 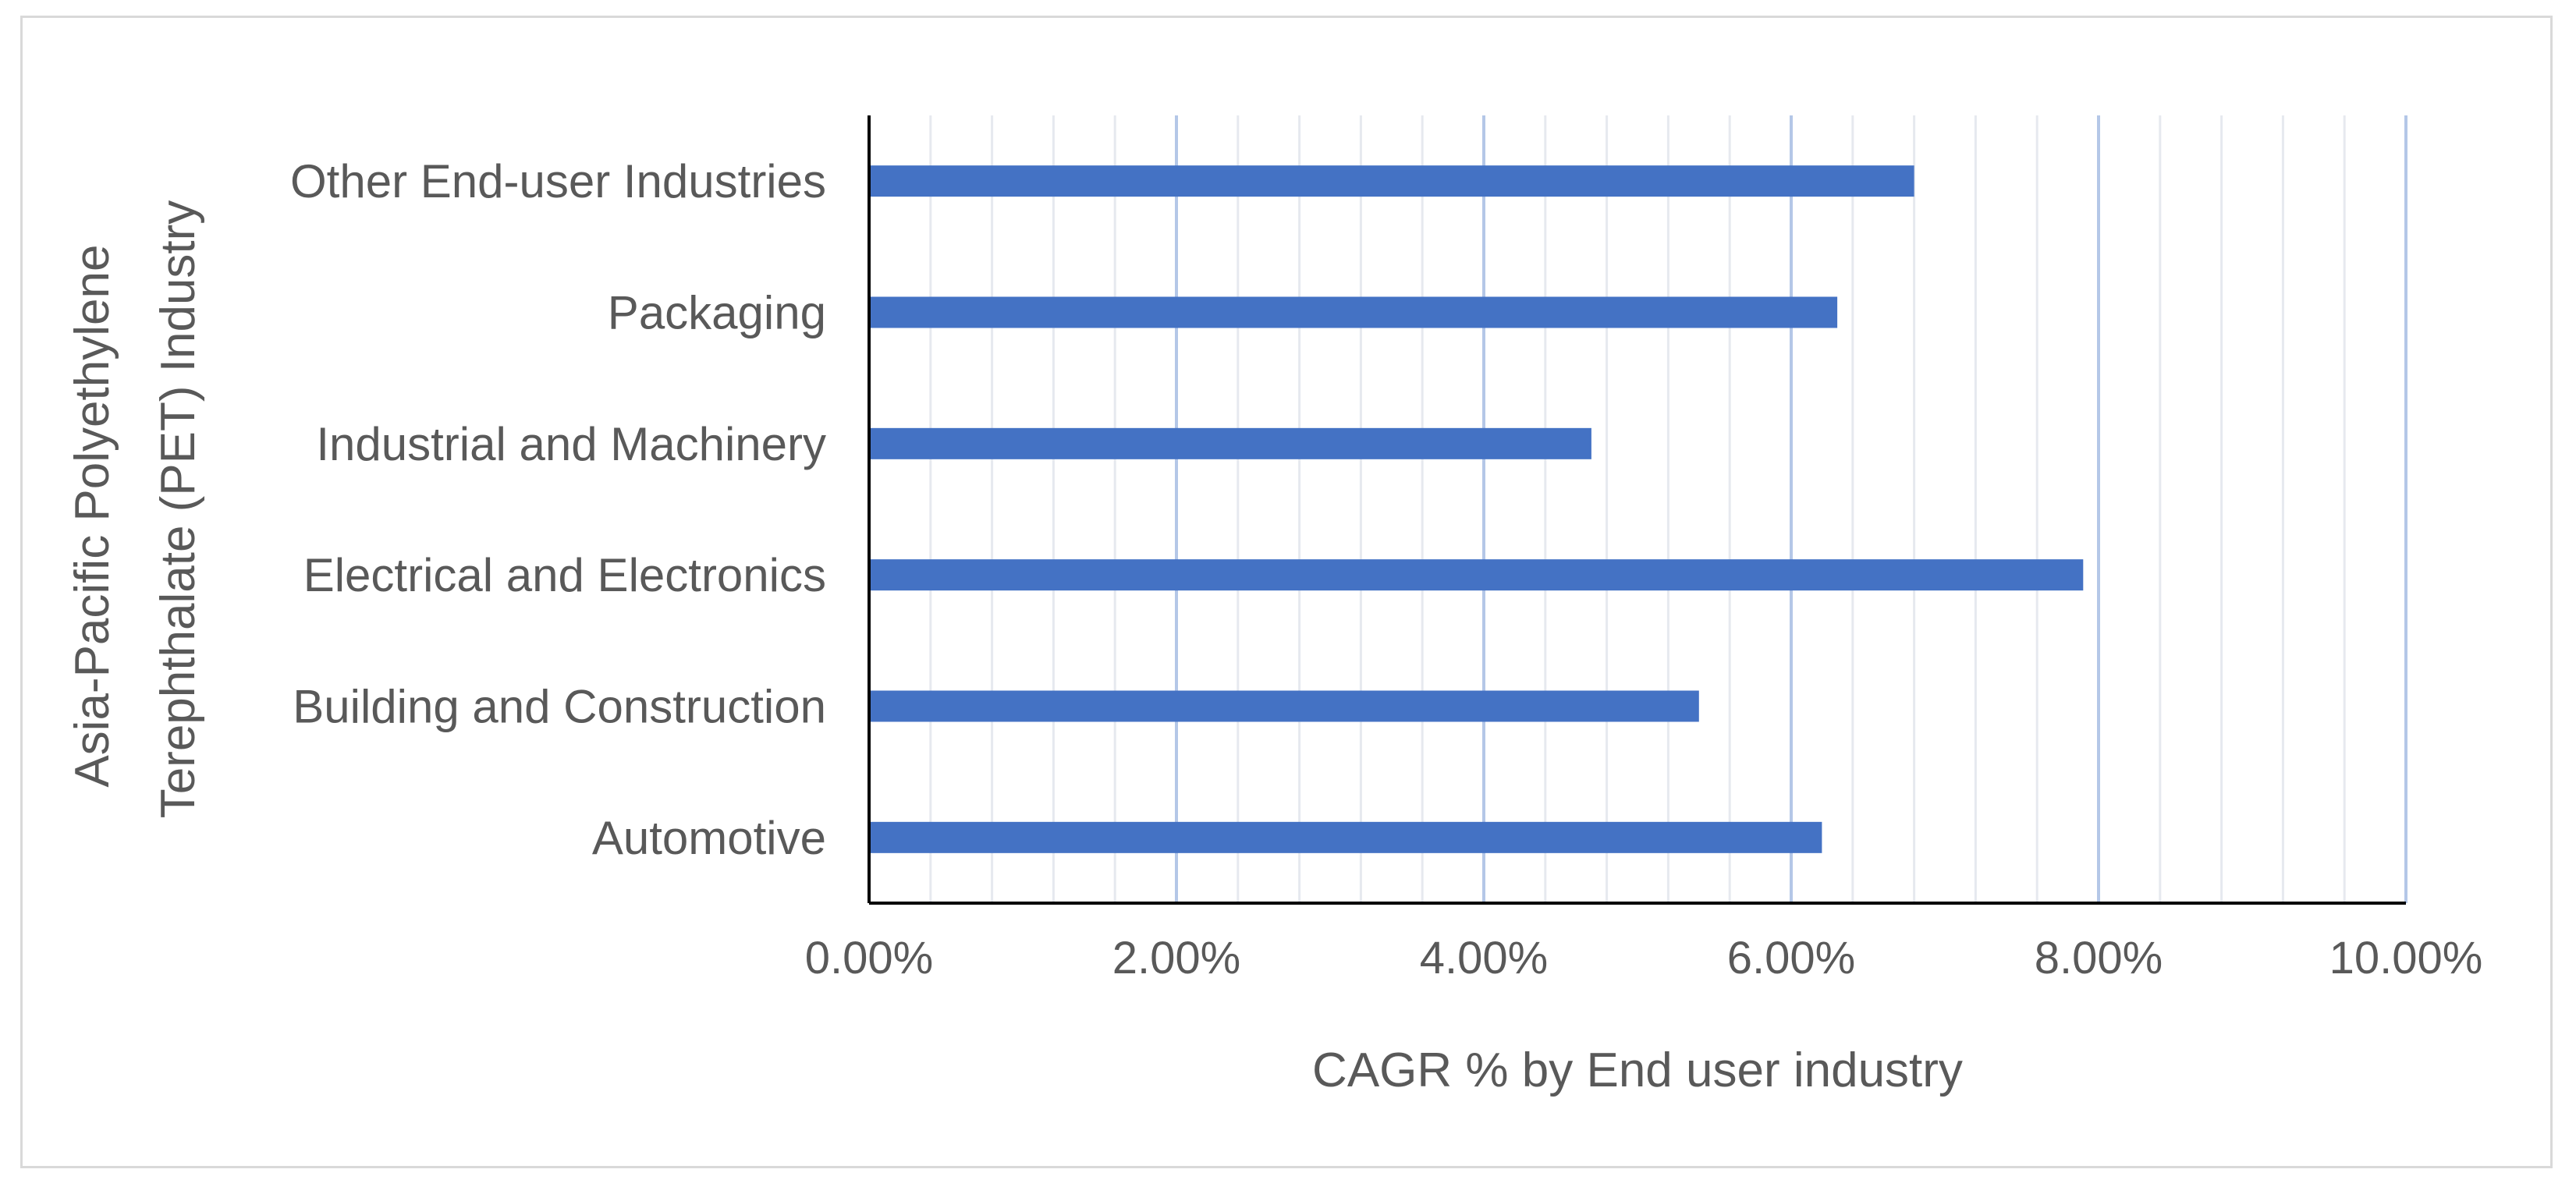 I want to click on x-tick-label: 6.00%, so click(x=1791, y=958).